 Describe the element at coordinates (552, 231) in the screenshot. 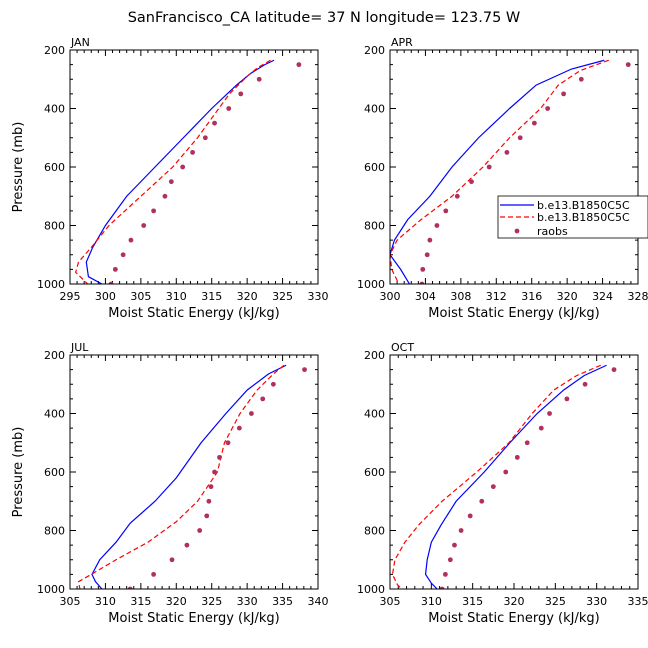

I see `legend-label: raobs` at that location.